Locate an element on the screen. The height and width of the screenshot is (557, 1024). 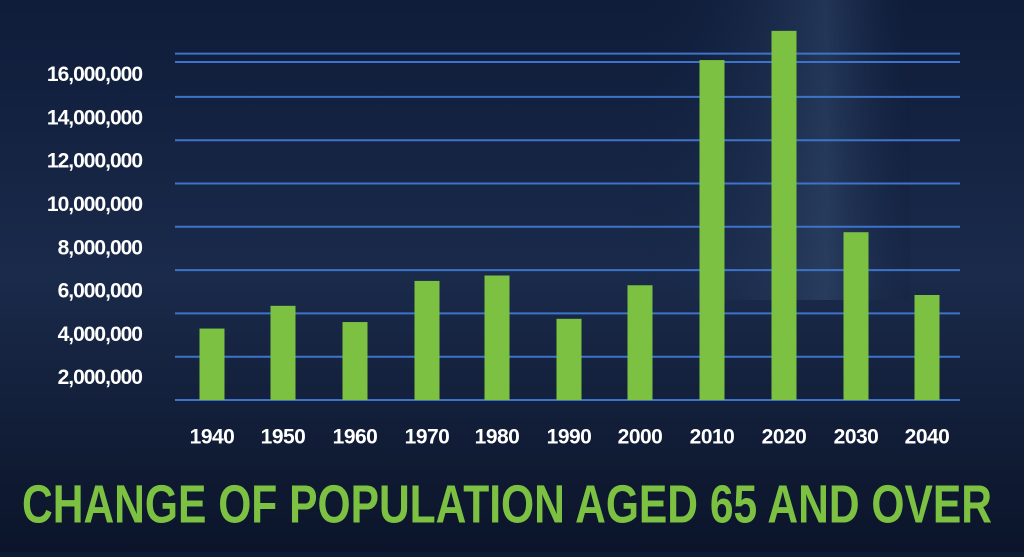
x-tick-label: 1950 is located at coordinates (283, 437).